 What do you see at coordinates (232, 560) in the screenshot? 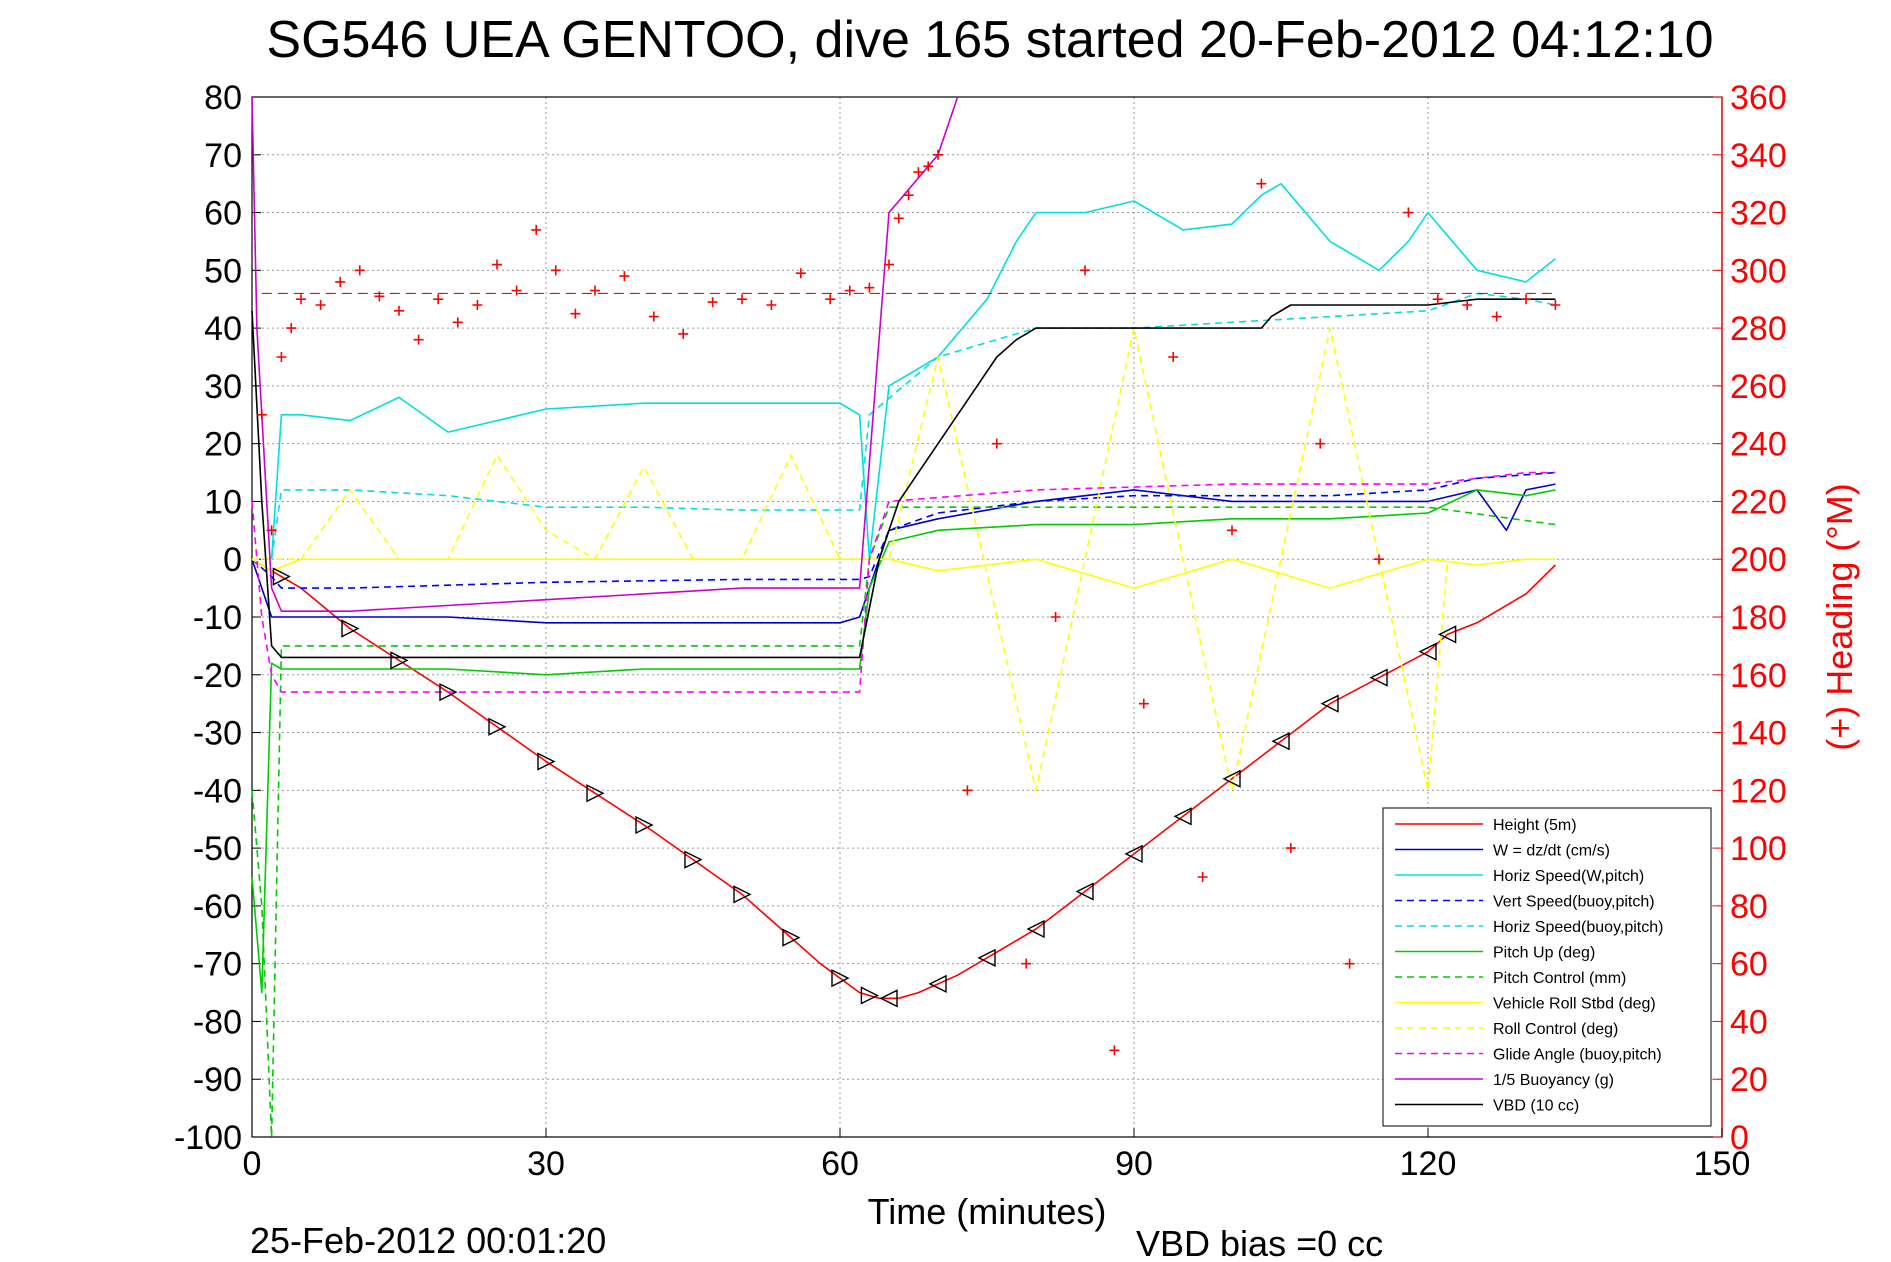
I see `y-tick-label: 0` at bounding box center [232, 560].